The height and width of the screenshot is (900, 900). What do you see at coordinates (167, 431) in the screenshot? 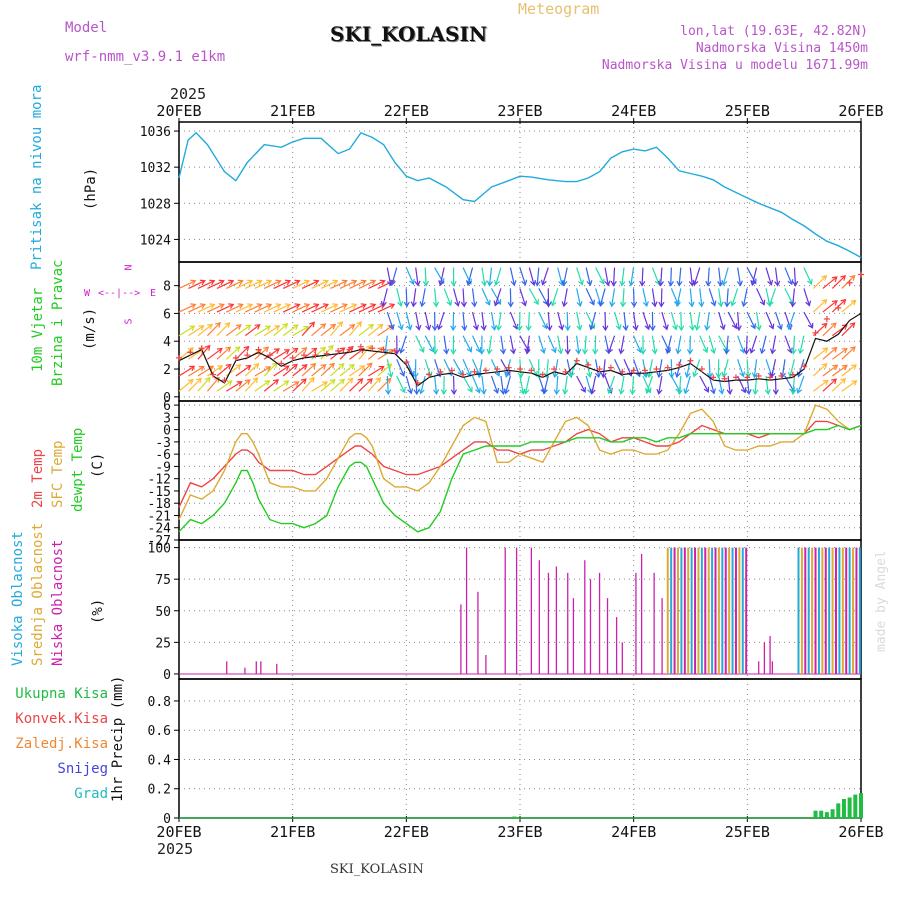
I see `y-tick-label: 0` at bounding box center [167, 431].